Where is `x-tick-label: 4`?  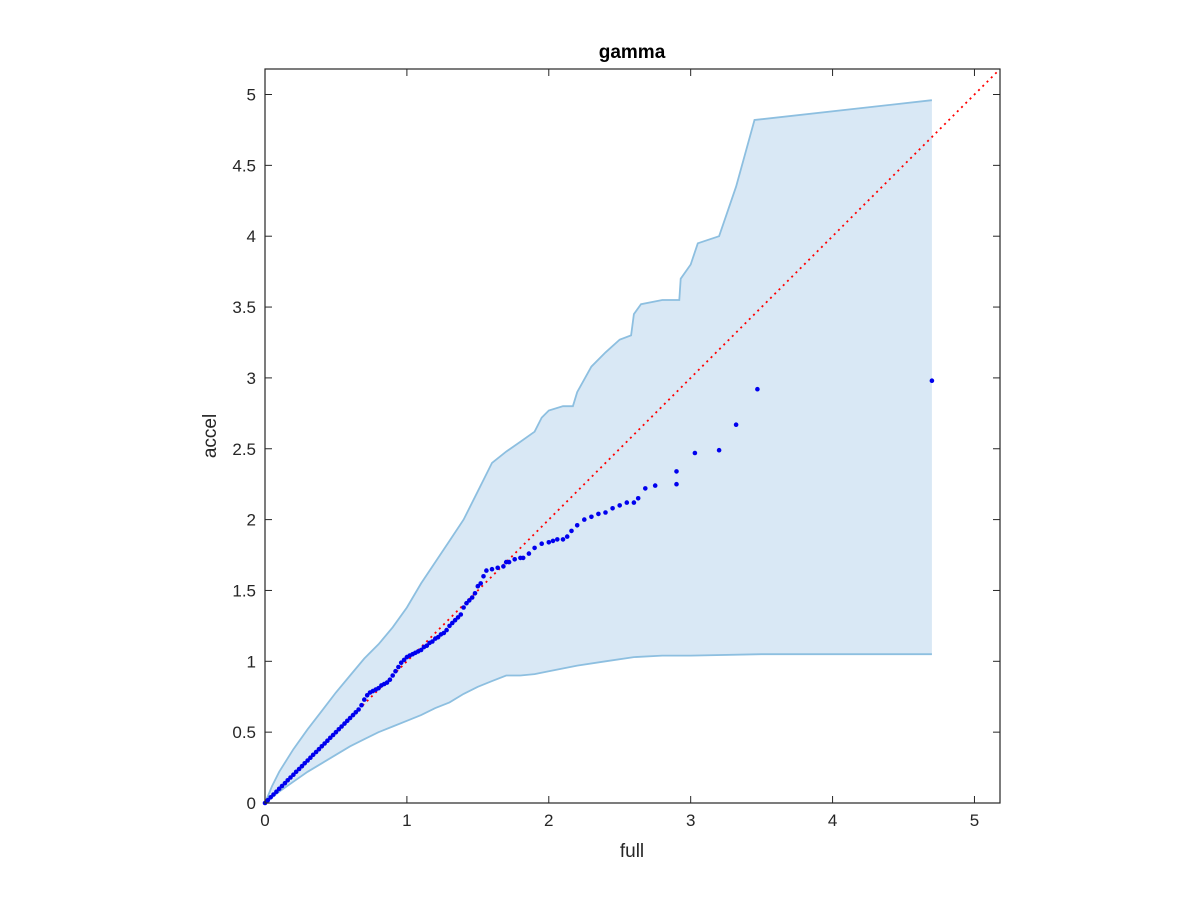
x-tick-label: 4 is located at coordinates (832, 820).